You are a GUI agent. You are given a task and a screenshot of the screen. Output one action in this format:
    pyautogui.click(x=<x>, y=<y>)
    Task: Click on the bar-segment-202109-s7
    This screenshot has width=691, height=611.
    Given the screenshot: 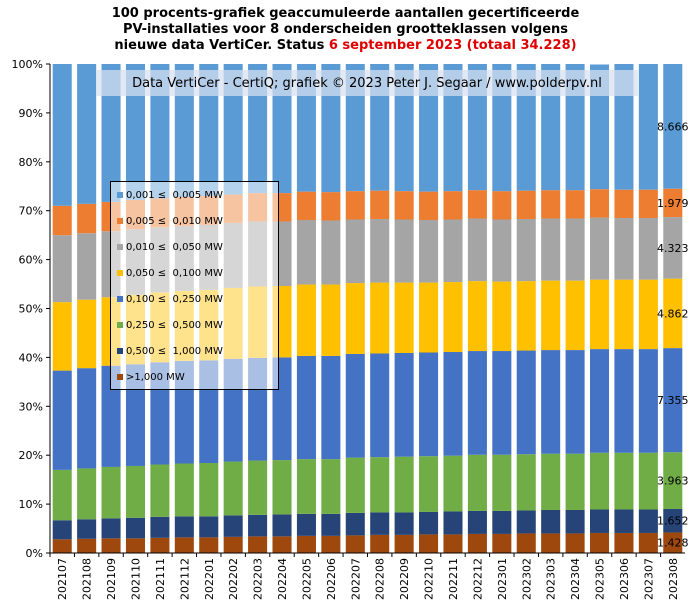 What is the action you would take?
    pyautogui.click(x=111, y=133)
    